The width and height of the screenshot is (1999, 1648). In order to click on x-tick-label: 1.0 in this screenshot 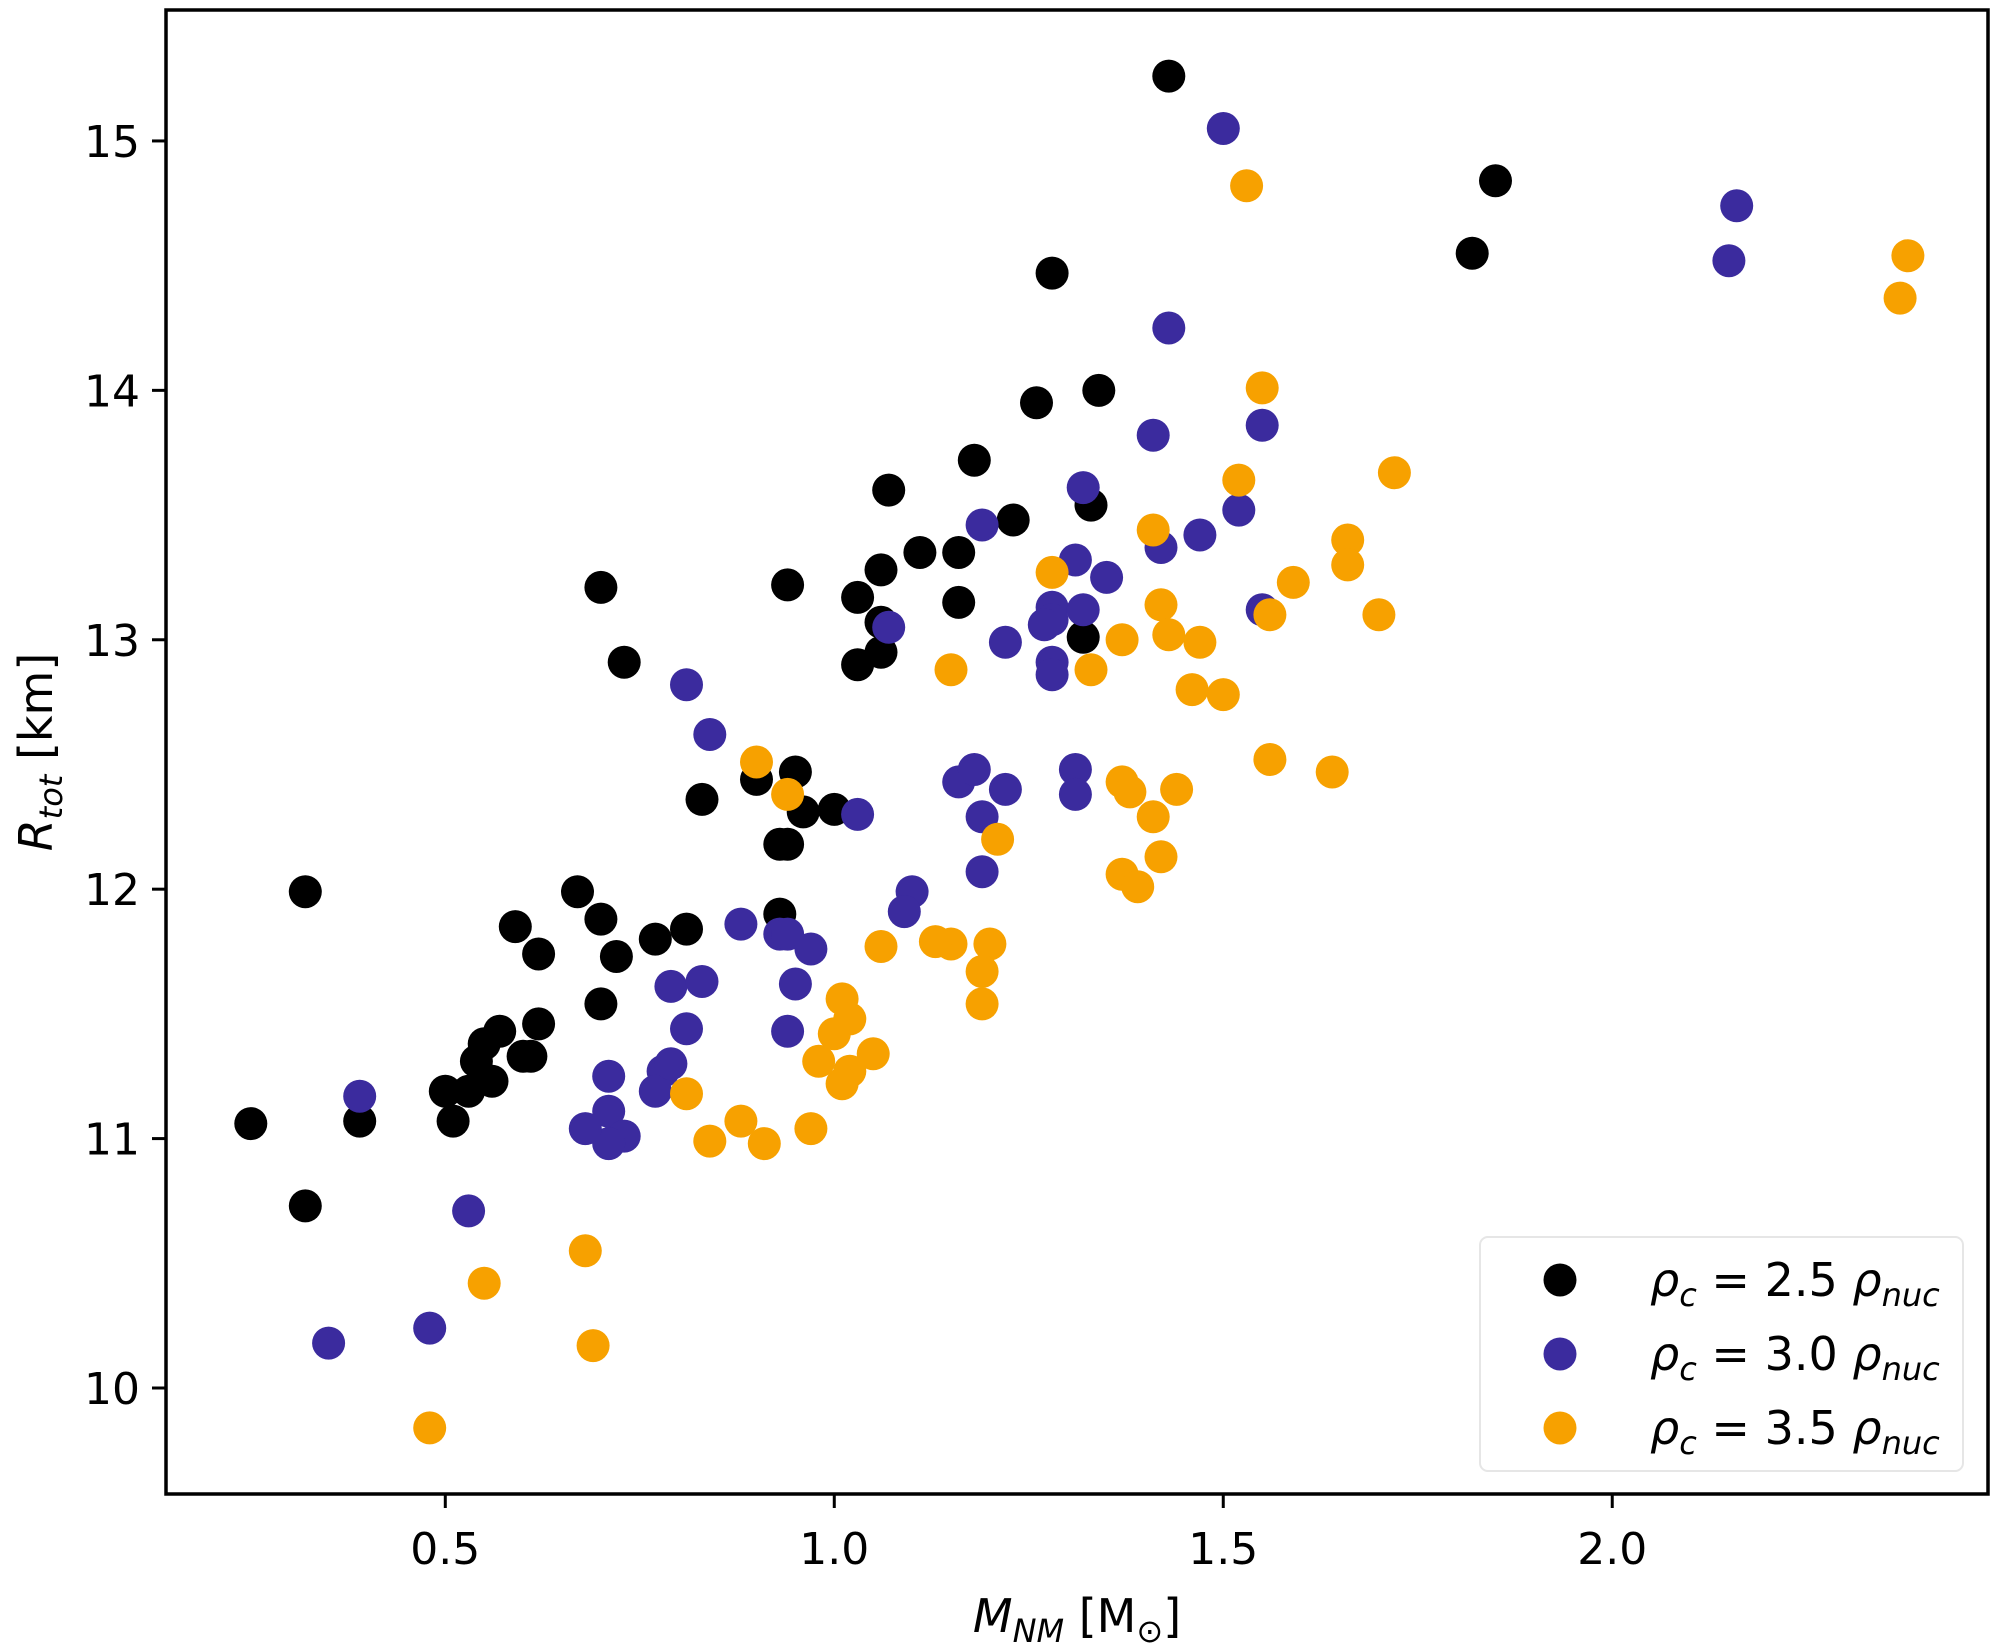, I will do `click(834, 1549)`.